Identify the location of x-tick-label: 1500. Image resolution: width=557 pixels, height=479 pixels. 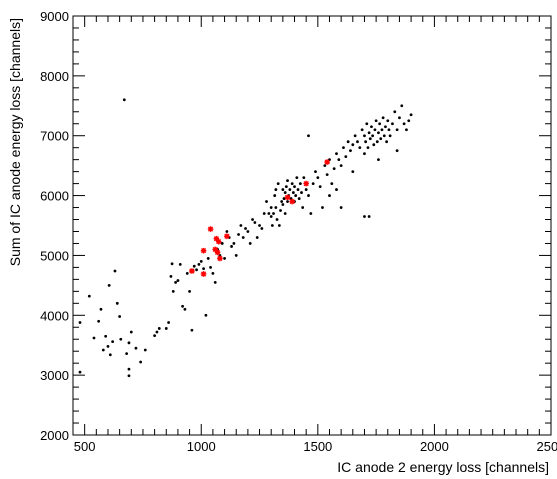
(317, 446).